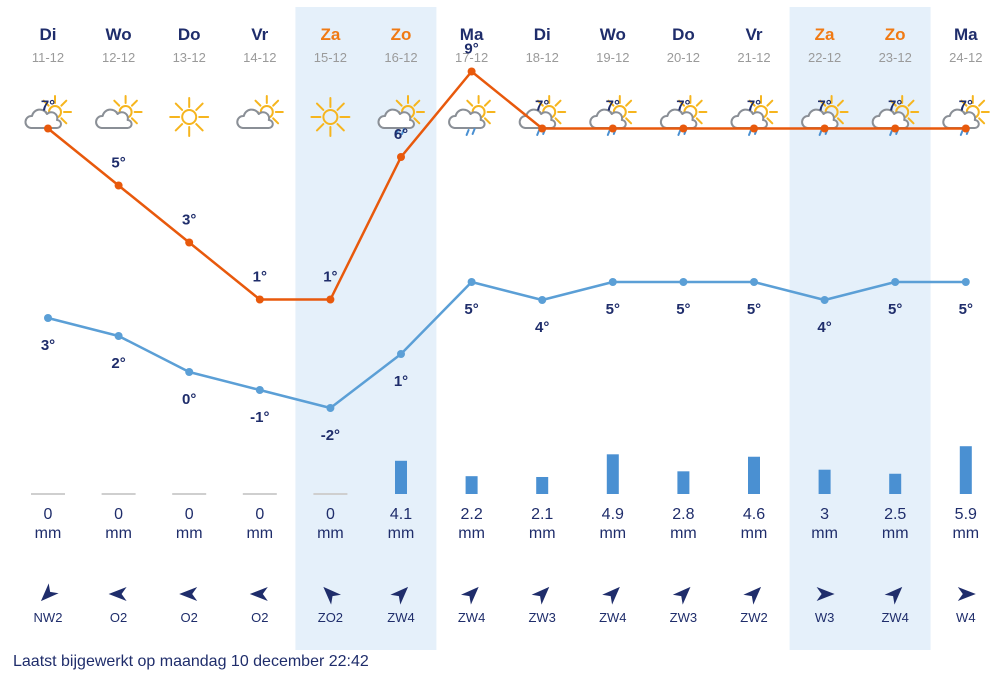 This screenshot has height=682, width=998. I want to click on max-temp-label: 5°, so click(118, 163).